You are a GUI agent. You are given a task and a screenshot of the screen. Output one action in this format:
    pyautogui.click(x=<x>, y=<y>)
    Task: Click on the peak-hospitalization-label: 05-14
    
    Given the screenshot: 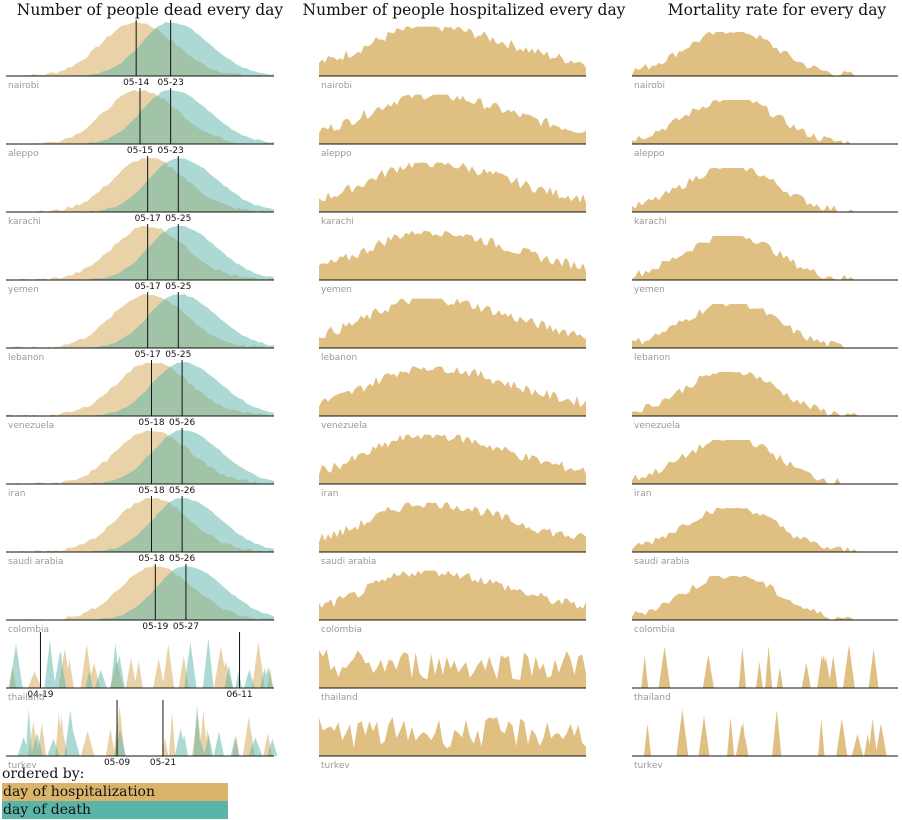 What is the action you would take?
    pyautogui.click(x=136, y=83)
    